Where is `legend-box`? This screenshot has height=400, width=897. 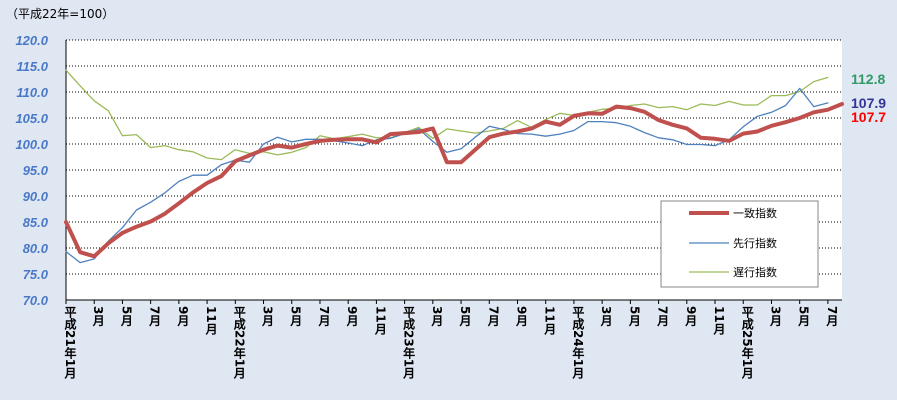 legend-box is located at coordinates (739, 244).